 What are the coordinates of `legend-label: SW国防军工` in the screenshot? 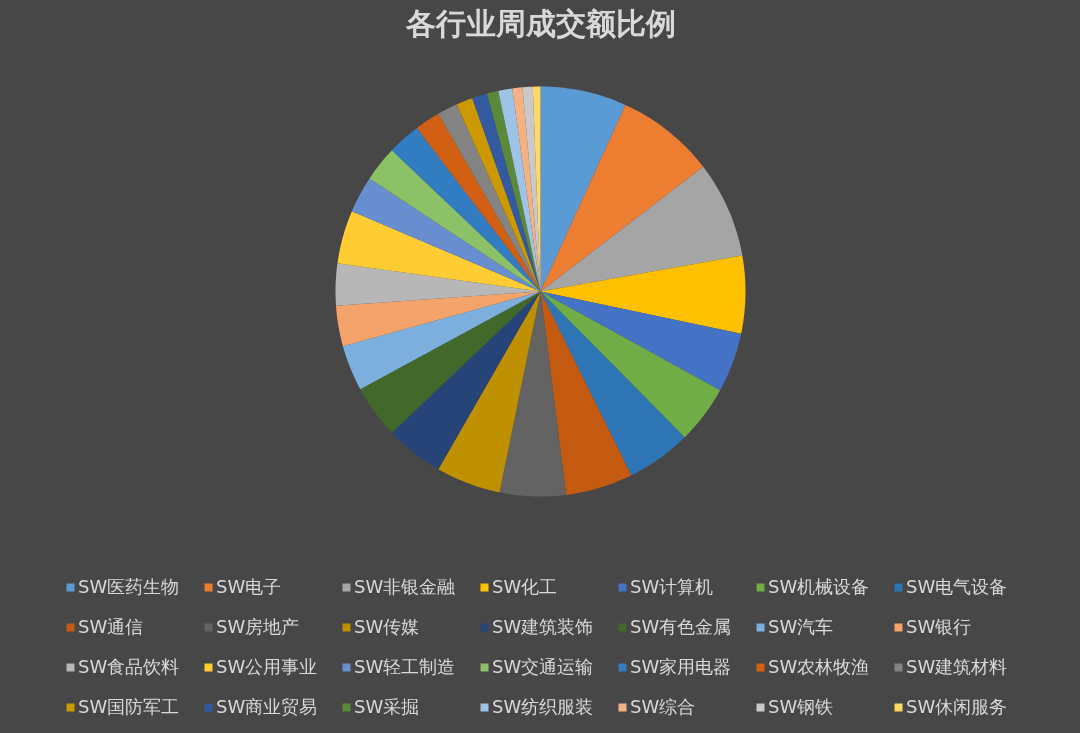 It's located at (129, 707).